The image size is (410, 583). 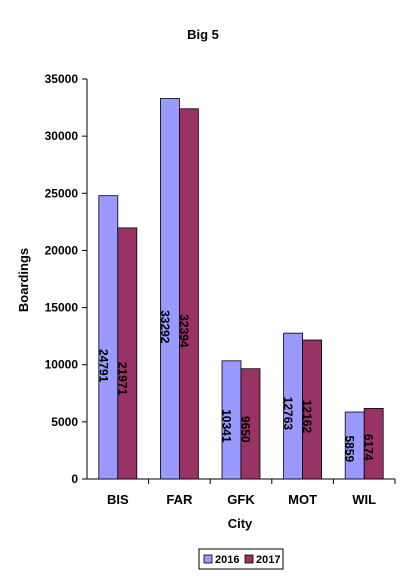 What do you see at coordinates (122, 379) in the screenshot?
I see `data-label: 21971` at bounding box center [122, 379].